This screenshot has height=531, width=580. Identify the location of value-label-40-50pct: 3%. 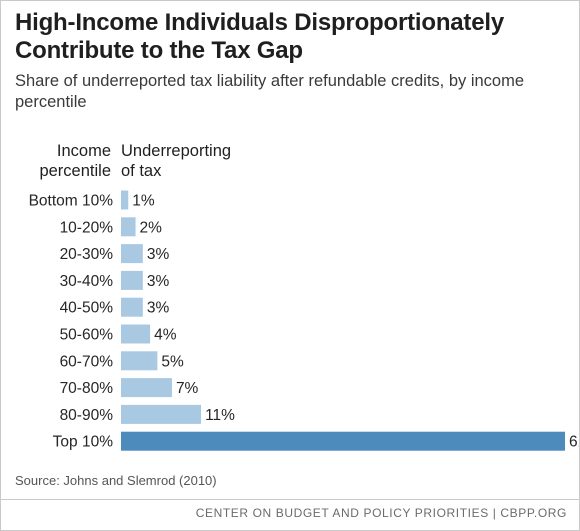
(158, 308).